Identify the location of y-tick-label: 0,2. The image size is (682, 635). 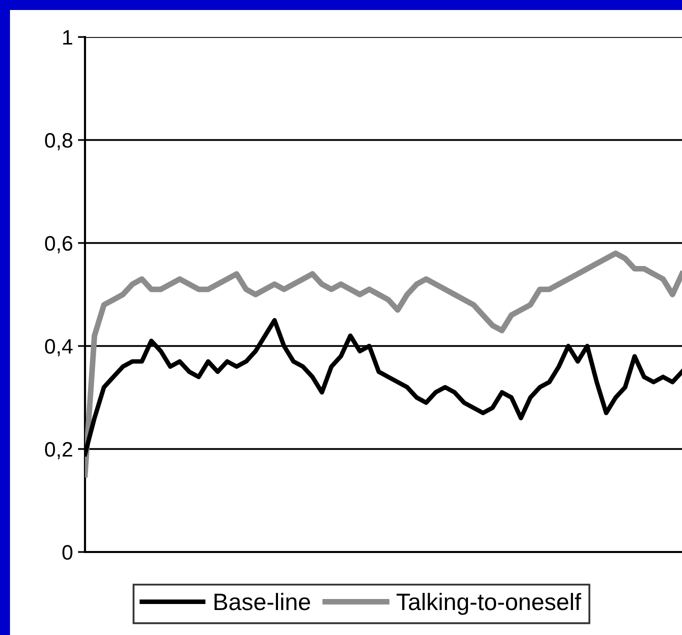
(58, 451).